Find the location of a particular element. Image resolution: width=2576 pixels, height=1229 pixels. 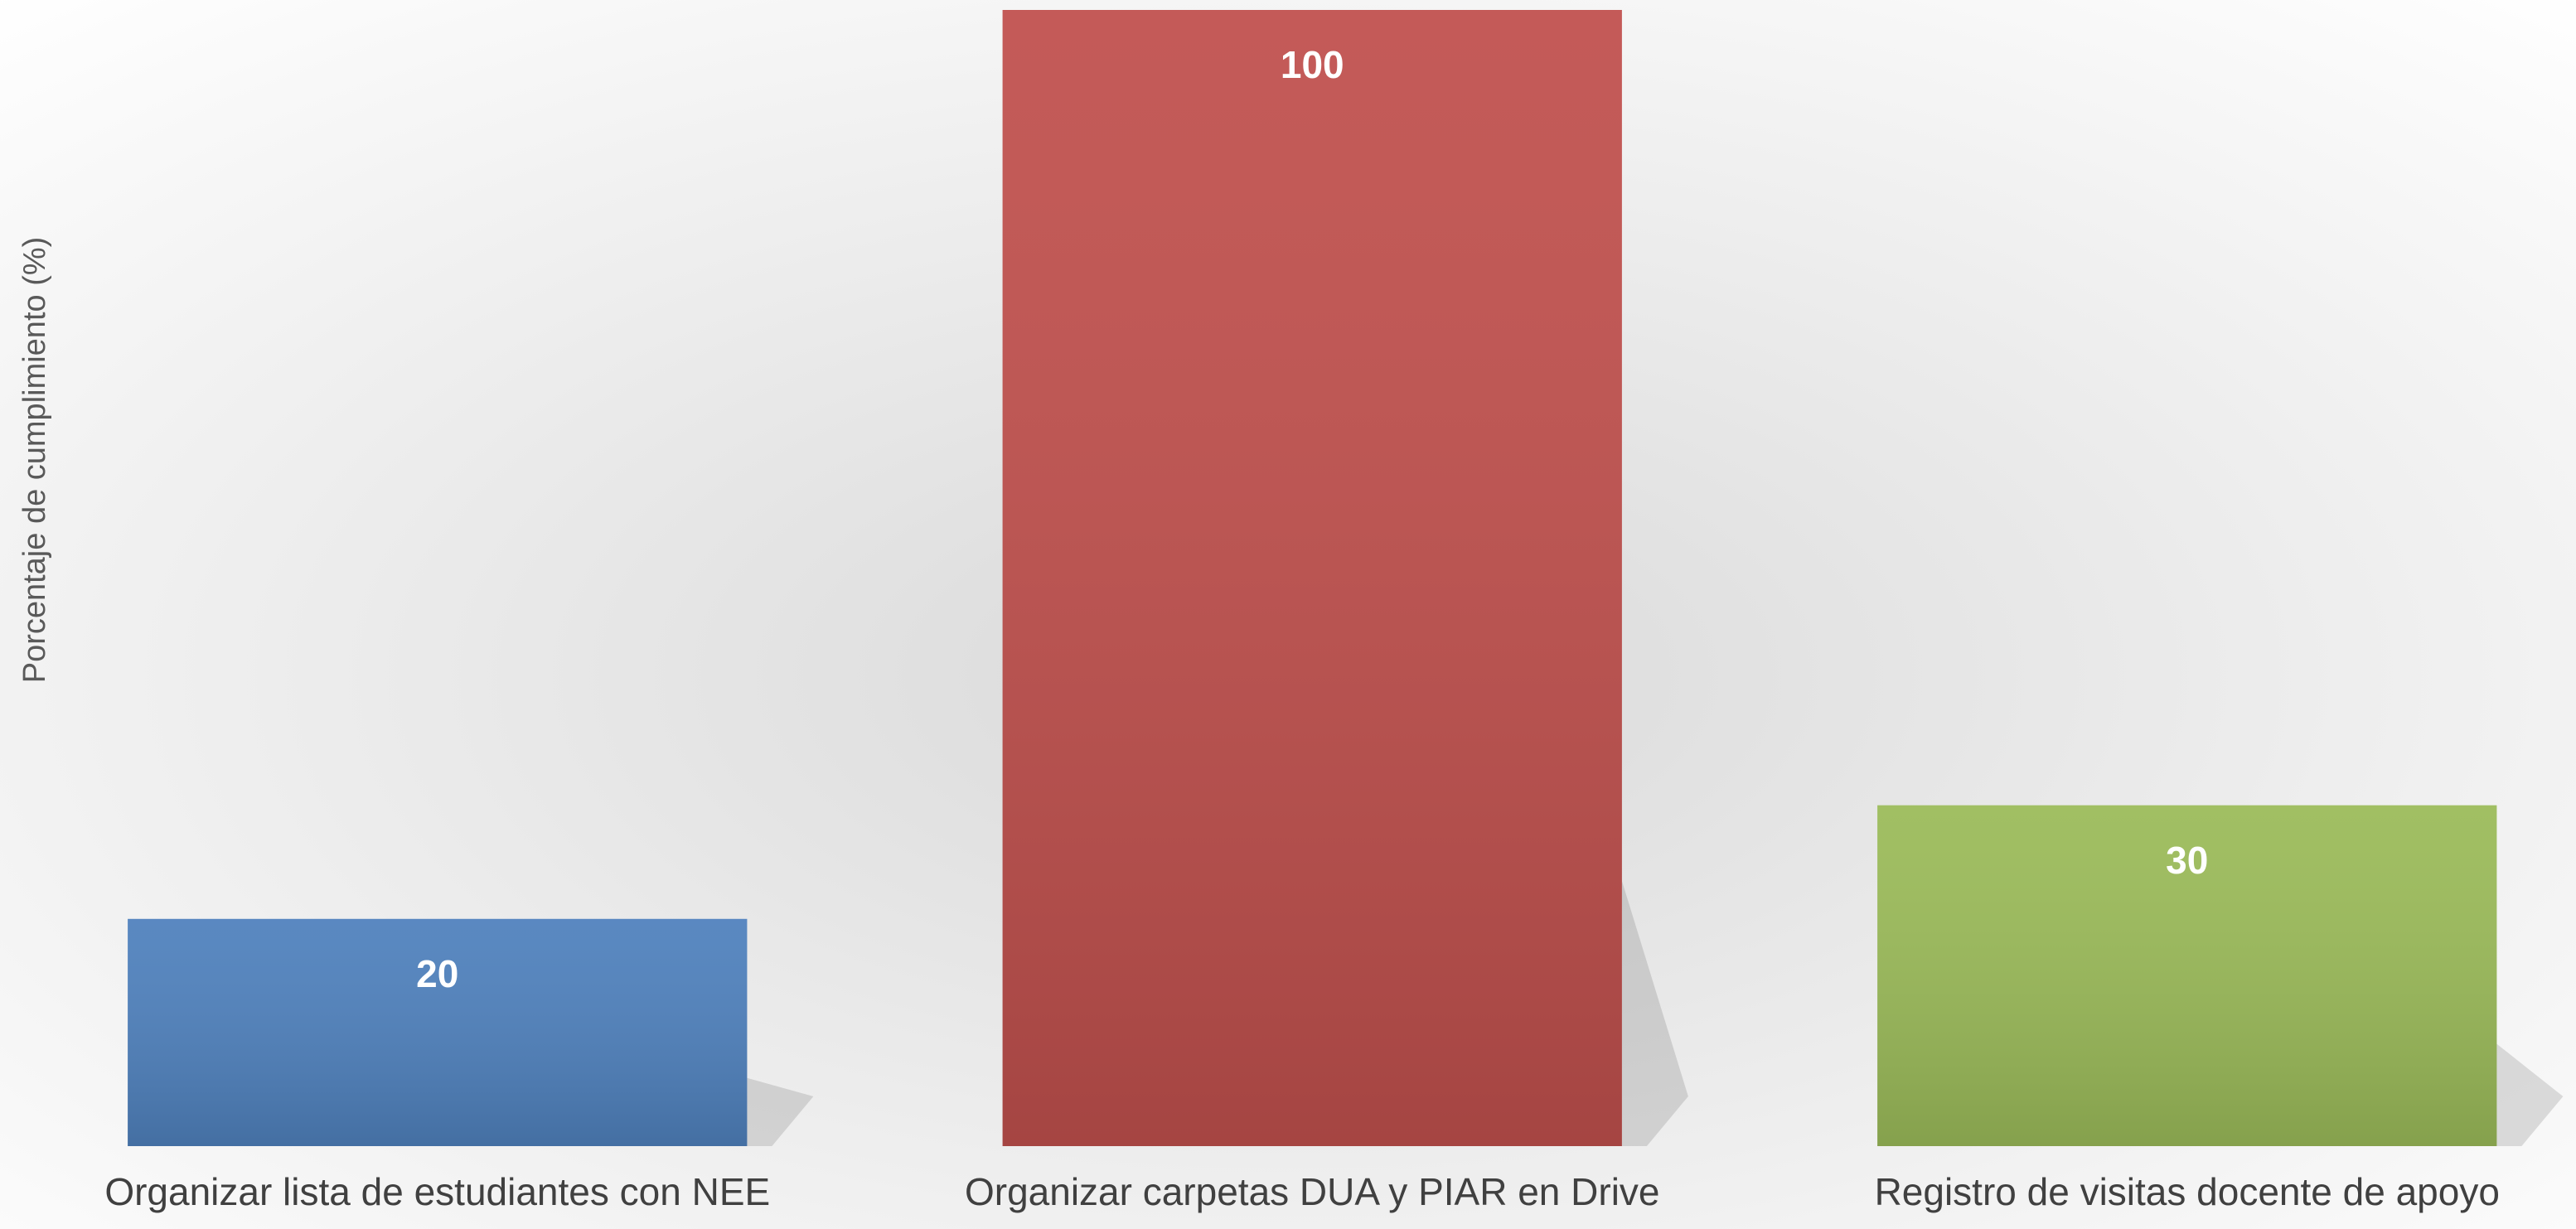

y-axis-label: Porcentaje de cumplimiento (%) is located at coordinates (34, 460).